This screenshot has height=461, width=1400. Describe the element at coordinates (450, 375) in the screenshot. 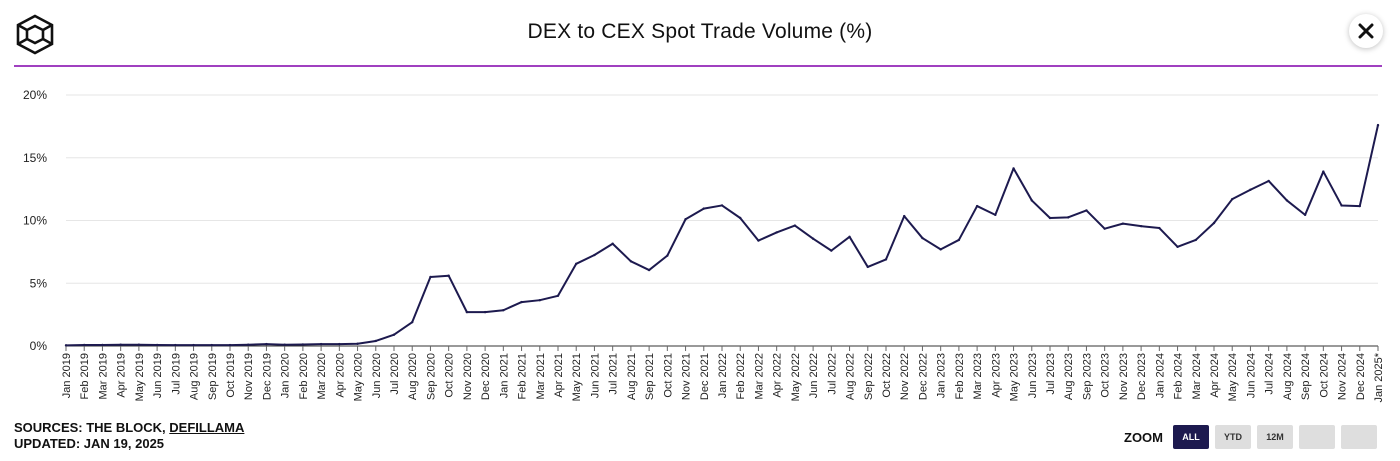

I see `x-tick-label: Oct 2020` at that location.